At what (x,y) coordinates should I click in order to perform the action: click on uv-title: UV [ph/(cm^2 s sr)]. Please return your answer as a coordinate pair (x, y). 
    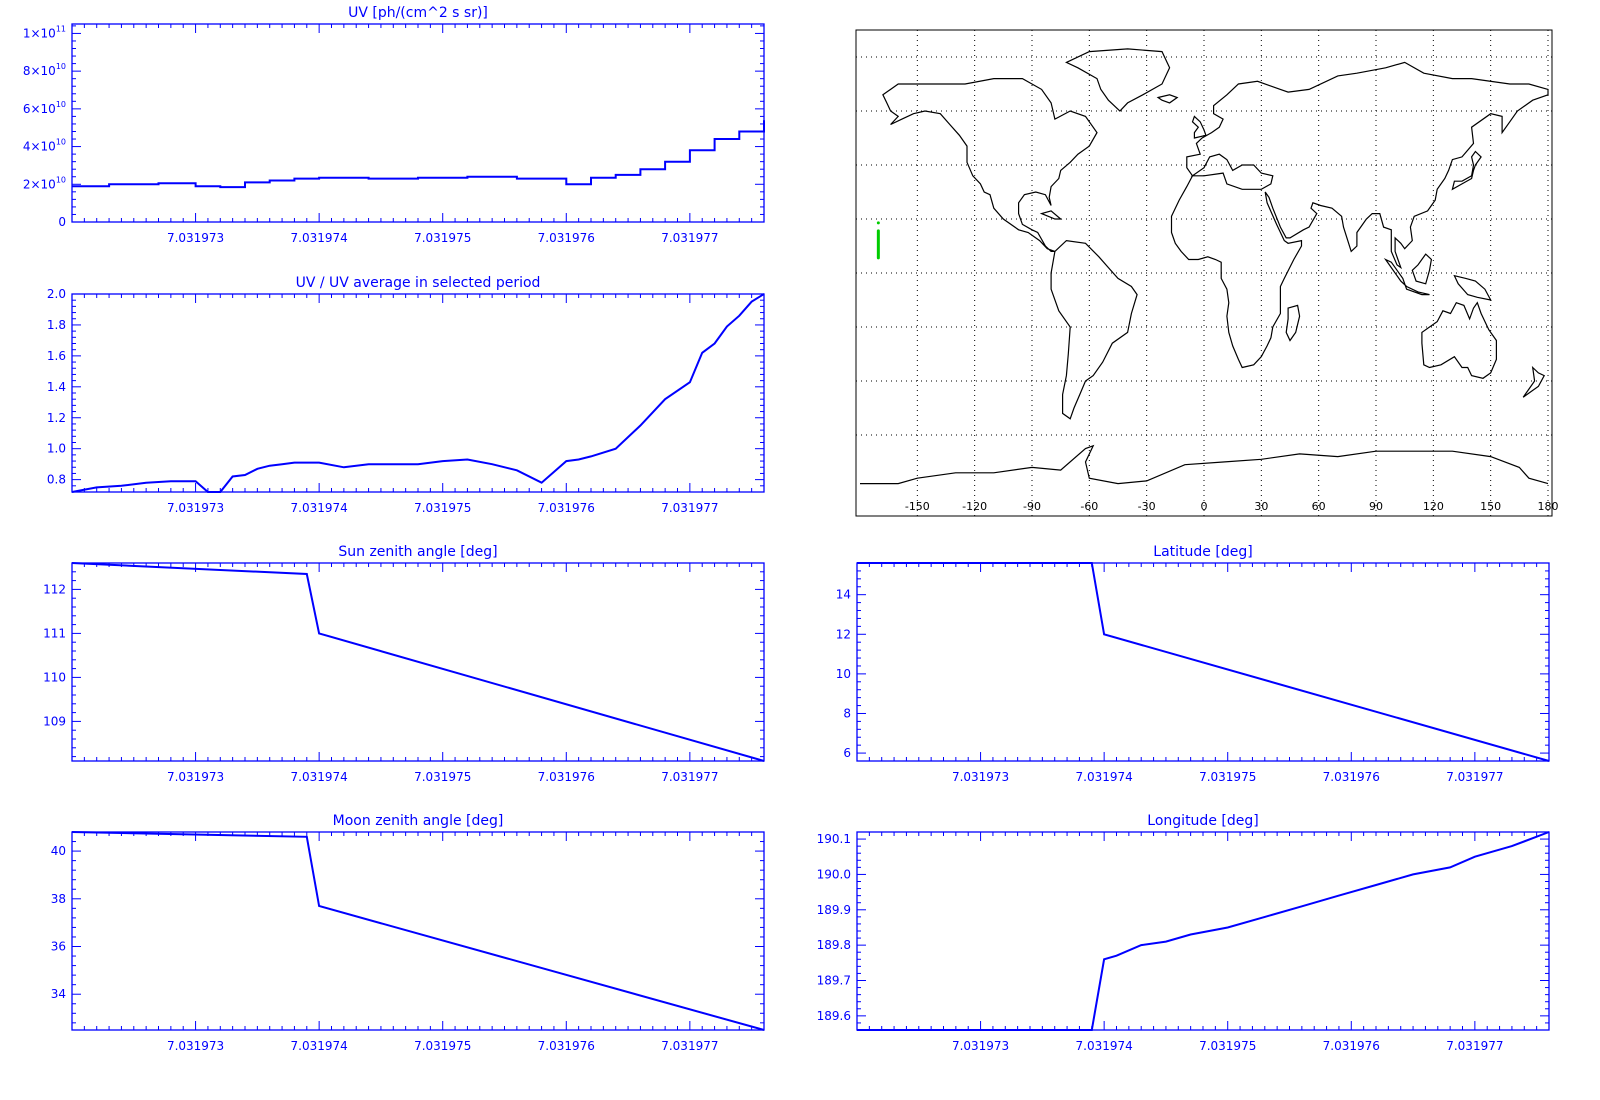
    Looking at the image, I should click on (418, 13).